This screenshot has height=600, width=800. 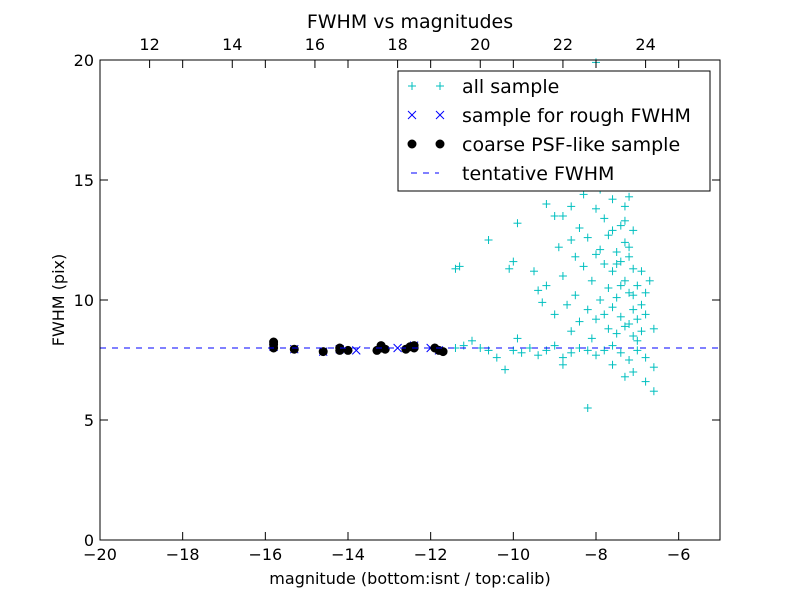 I want to click on y-tick-label-2: 10, so click(x=84, y=300).